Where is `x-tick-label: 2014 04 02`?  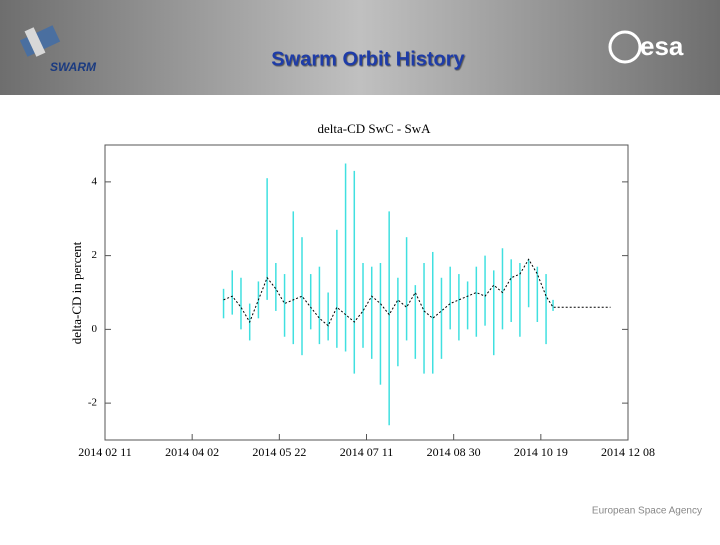
x-tick-label: 2014 04 02 is located at coordinates (192, 452).